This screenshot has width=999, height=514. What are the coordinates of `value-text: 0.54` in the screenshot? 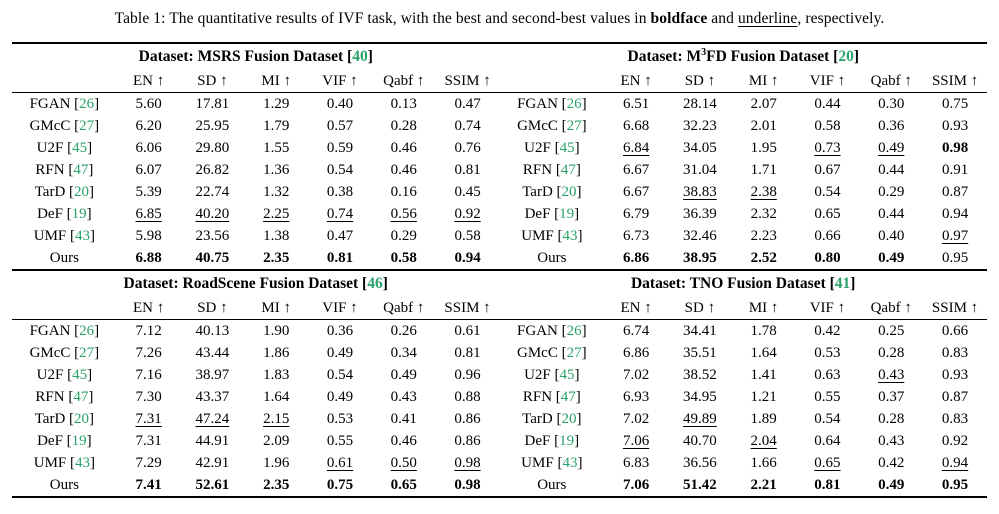 It's located at (340, 169).